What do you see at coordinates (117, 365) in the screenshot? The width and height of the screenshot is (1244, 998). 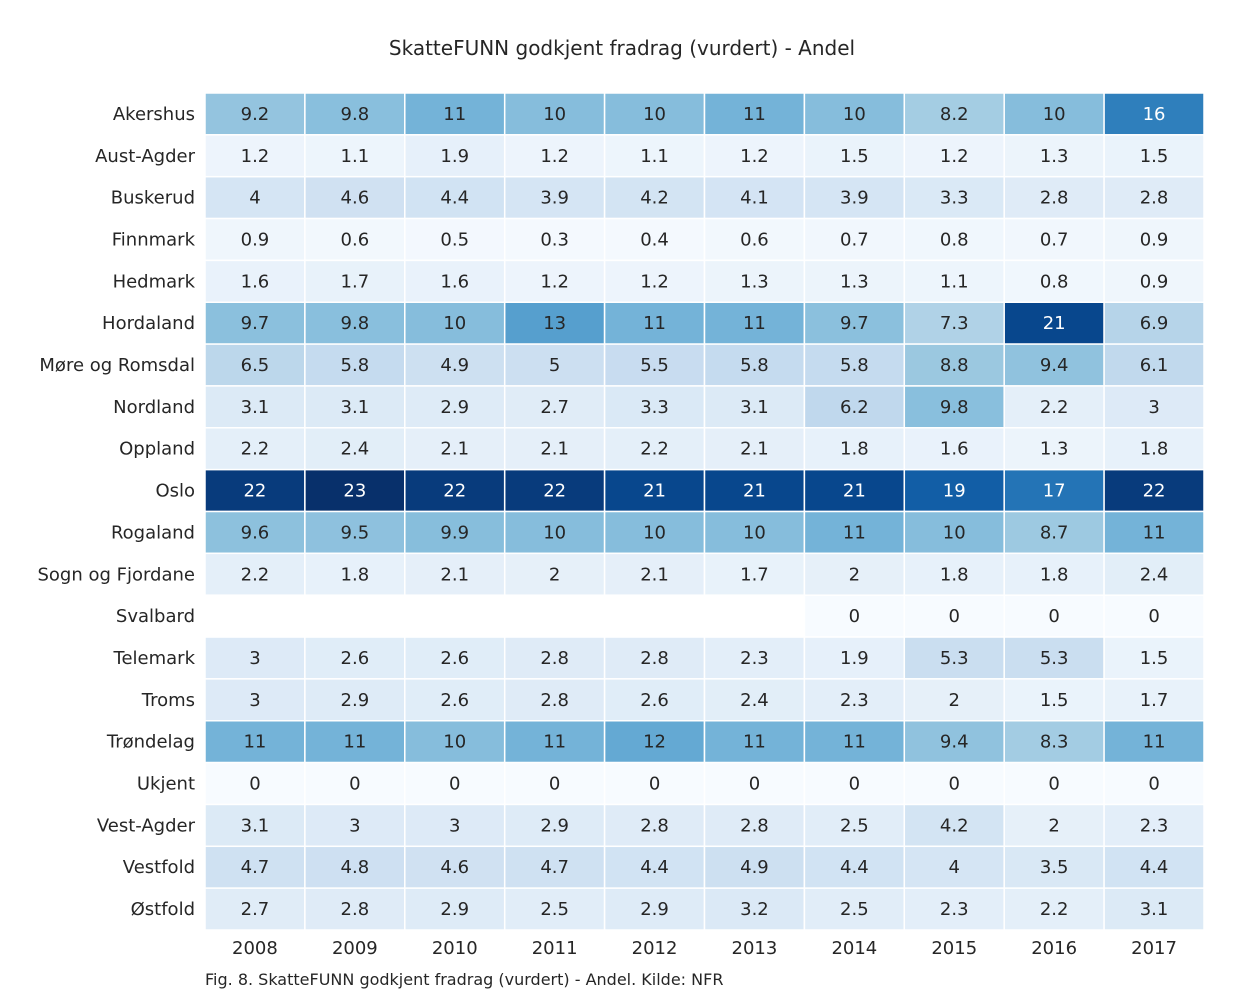 I see `row-label: Møre og Romsdal` at bounding box center [117, 365].